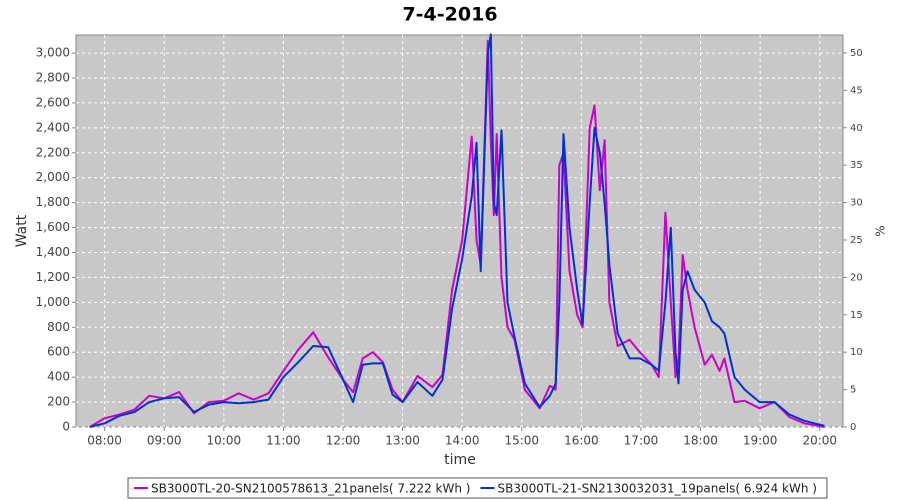  What do you see at coordinates (53, 252) in the screenshot?
I see `y-tick-label: 1,400` at bounding box center [53, 252].